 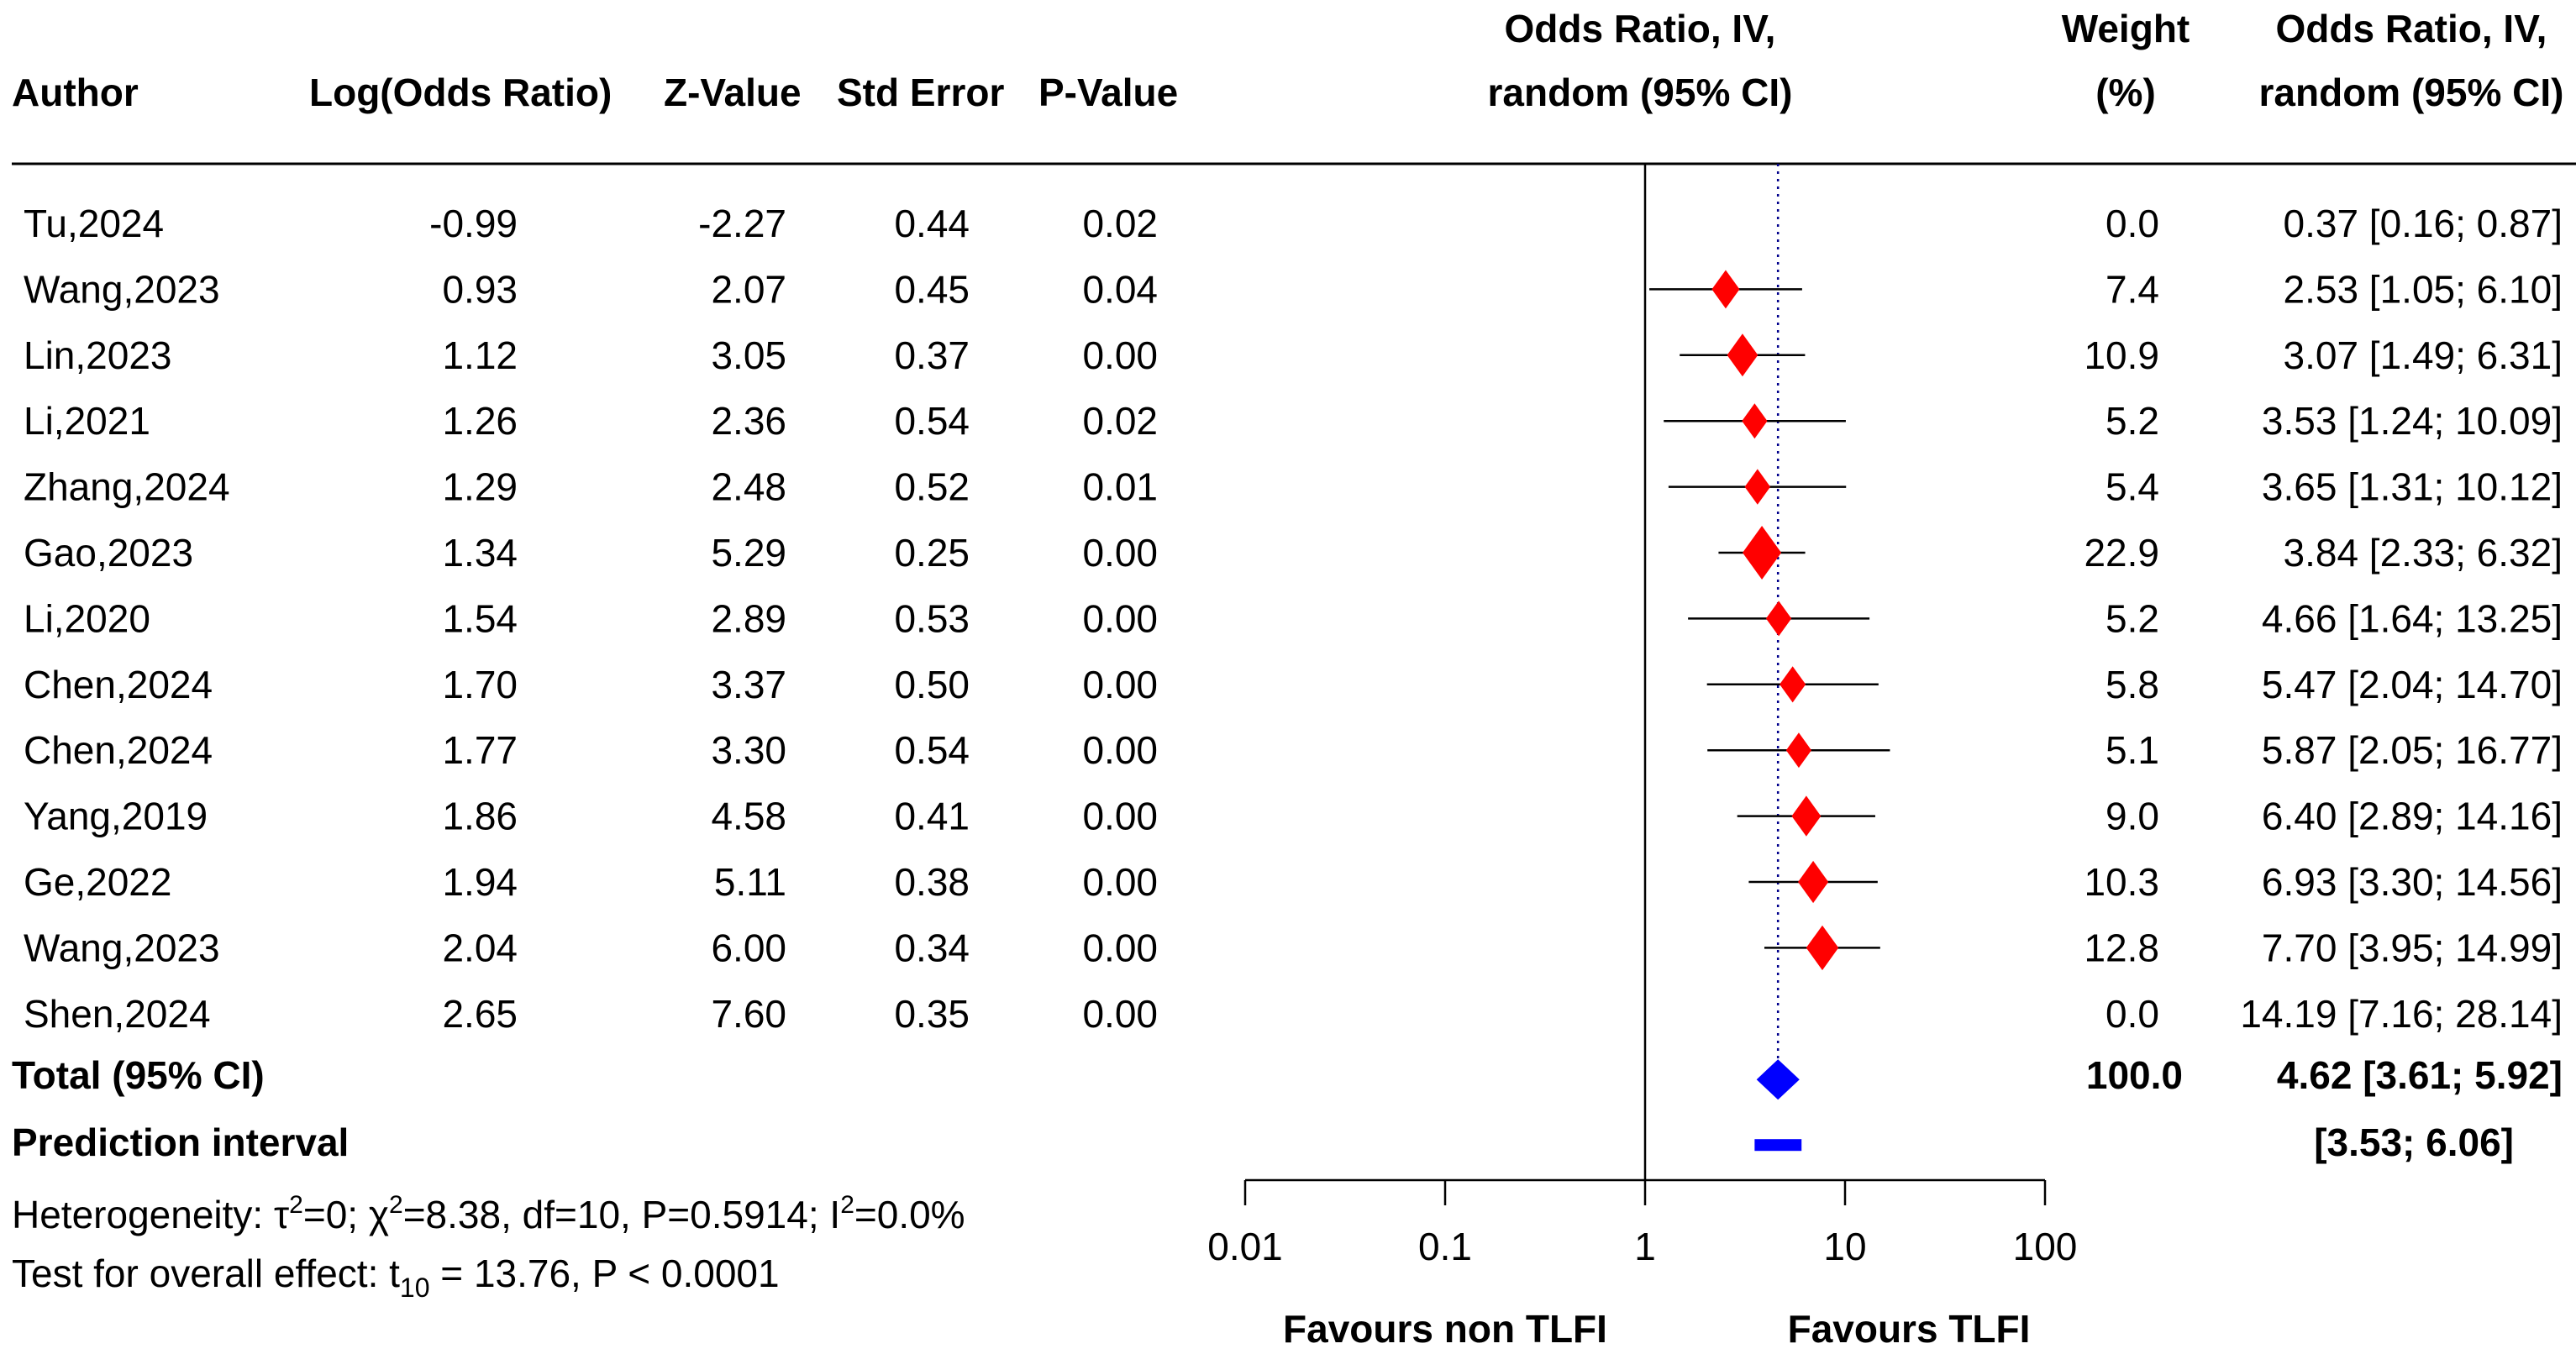 I want to click on study-ci-text: 5.47 [2.04; 14.70], so click(x=2412, y=684).